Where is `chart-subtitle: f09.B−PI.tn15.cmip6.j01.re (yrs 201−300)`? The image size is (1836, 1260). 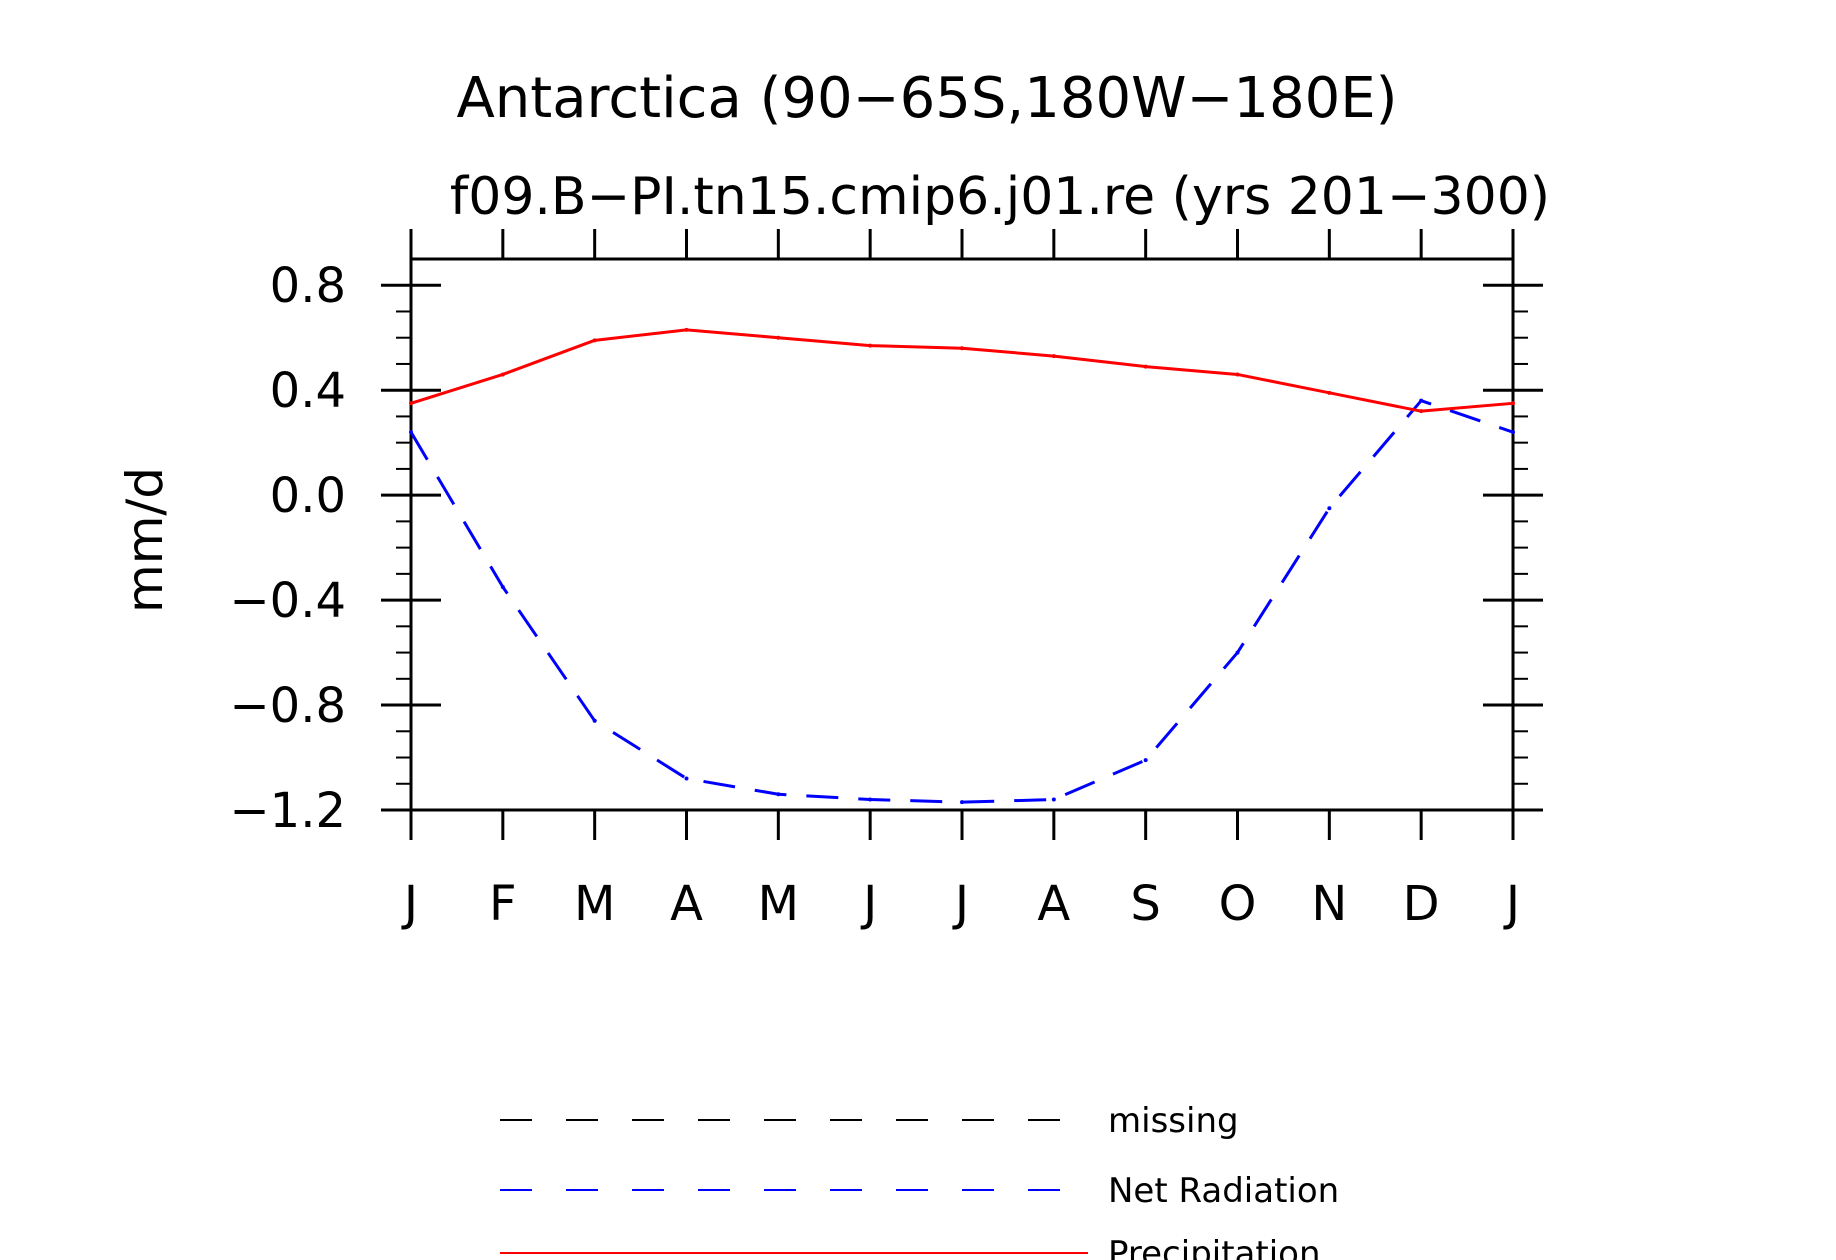 chart-subtitle: f09.B−PI.tn15.cmip6.j01.re (yrs 201−300) is located at coordinates (1000, 197).